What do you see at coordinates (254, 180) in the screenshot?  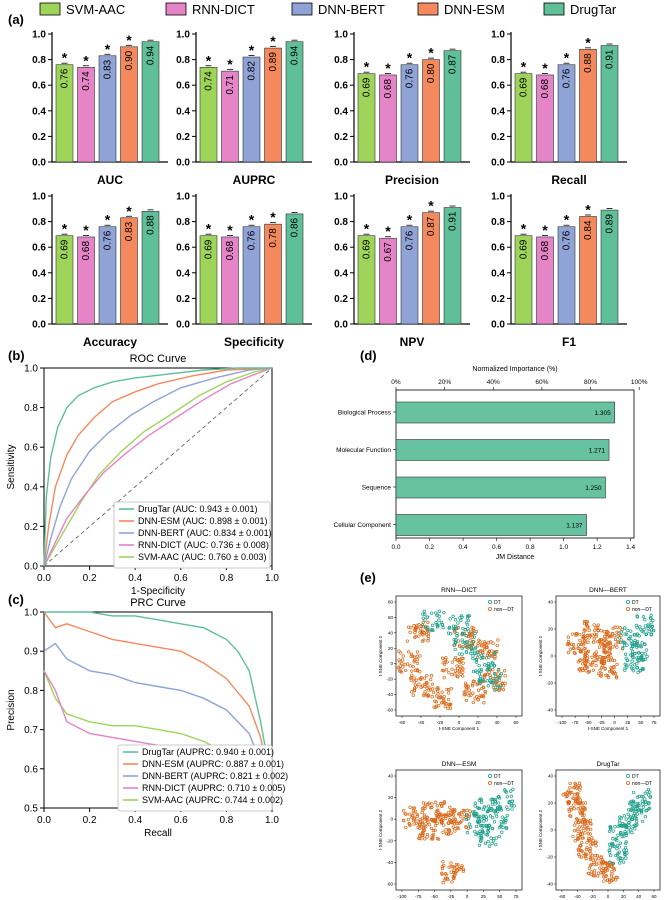 I see `metric-chart-title: AUPRC` at bounding box center [254, 180].